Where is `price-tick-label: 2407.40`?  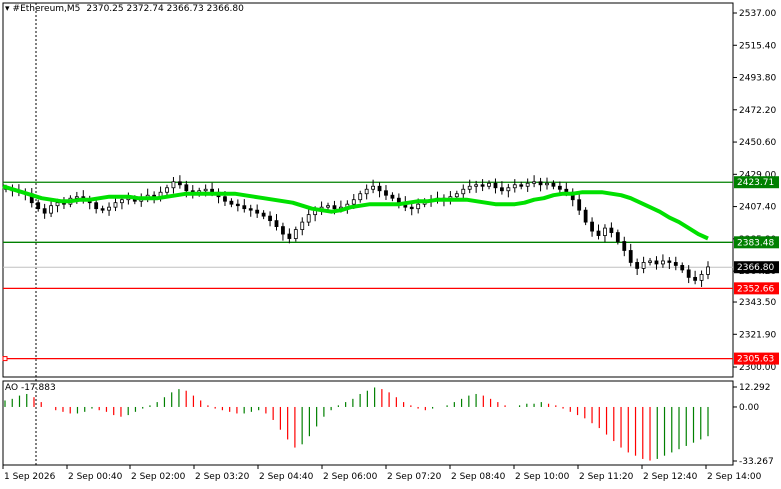
price-tick-label: 2407.40 is located at coordinates (757, 208).